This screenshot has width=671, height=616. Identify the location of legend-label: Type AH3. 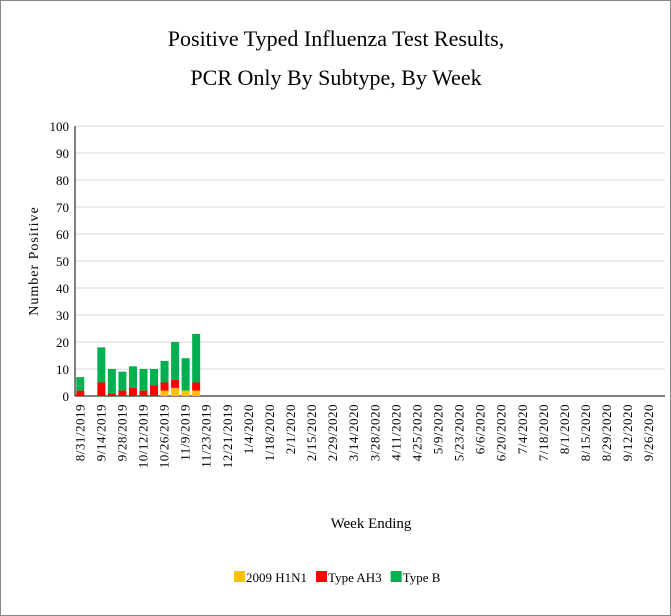
(355, 577).